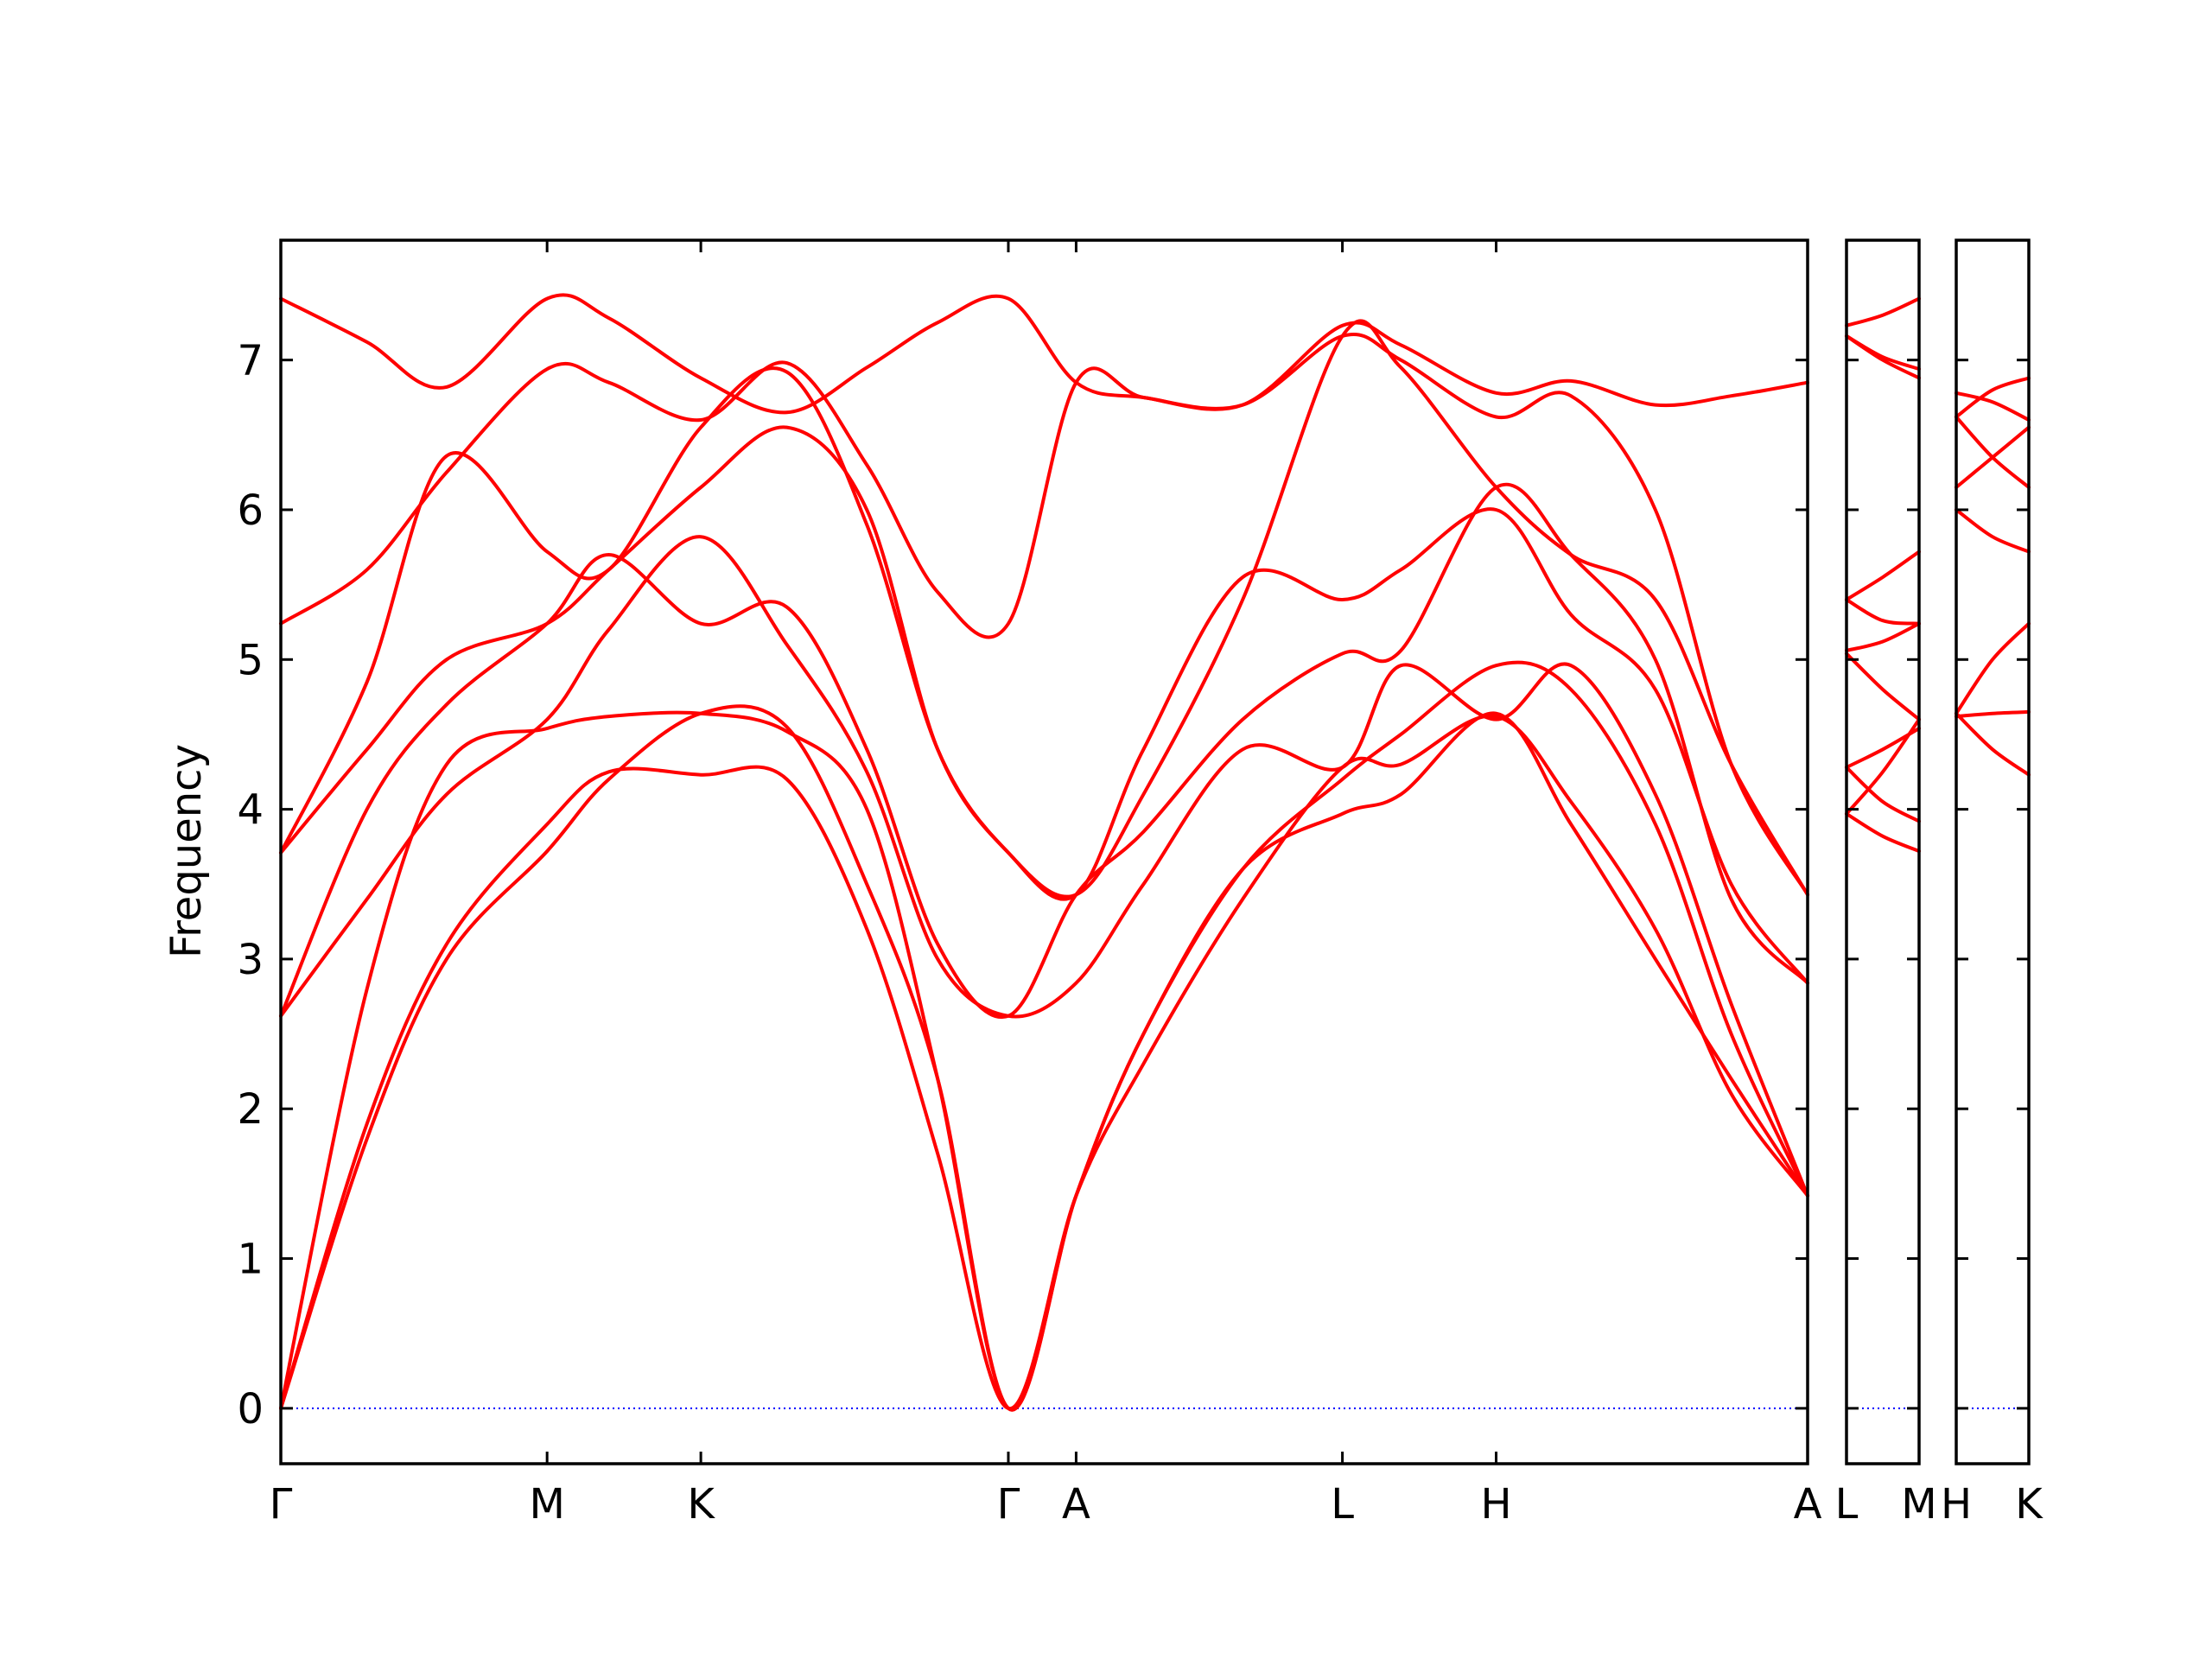  What do you see at coordinates (250, 361) in the screenshot?
I see `y-tick-label: 7` at bounding box center [250, 361].